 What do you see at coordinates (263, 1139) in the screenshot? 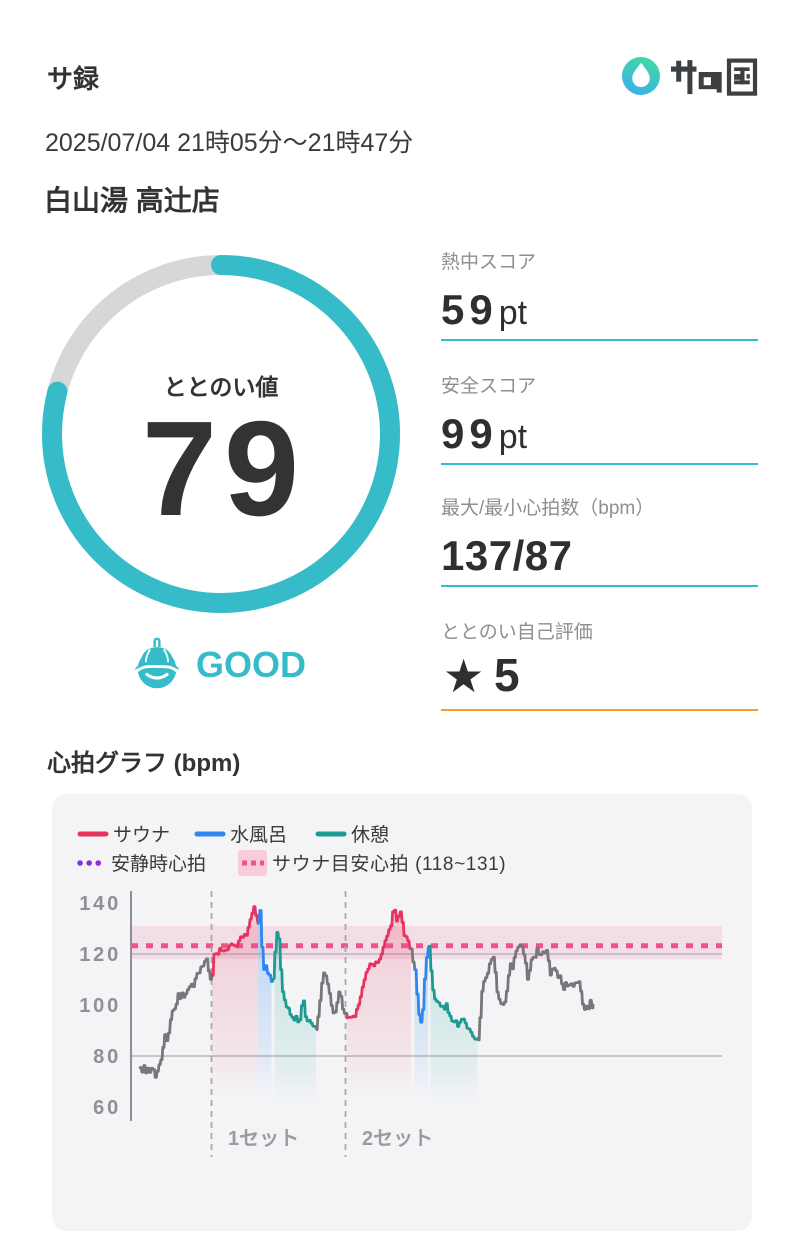
I see `svg-text: 1セット` at bounding box center [263, 1139].